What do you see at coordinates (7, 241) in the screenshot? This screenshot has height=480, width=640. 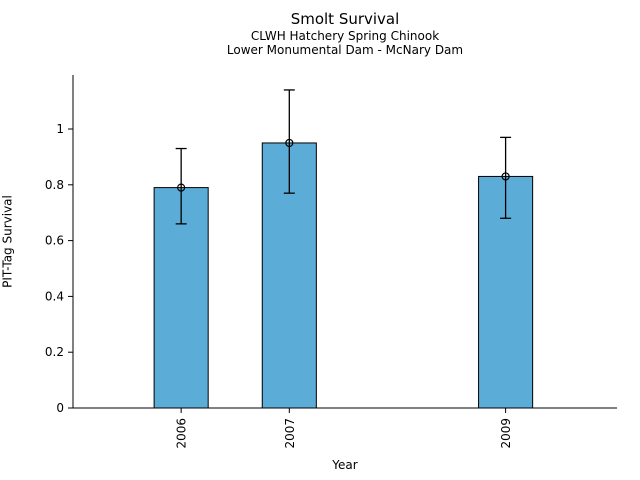 I see `y-axis-title: PIT-Tag Survival` at bounding box center [7, 241].